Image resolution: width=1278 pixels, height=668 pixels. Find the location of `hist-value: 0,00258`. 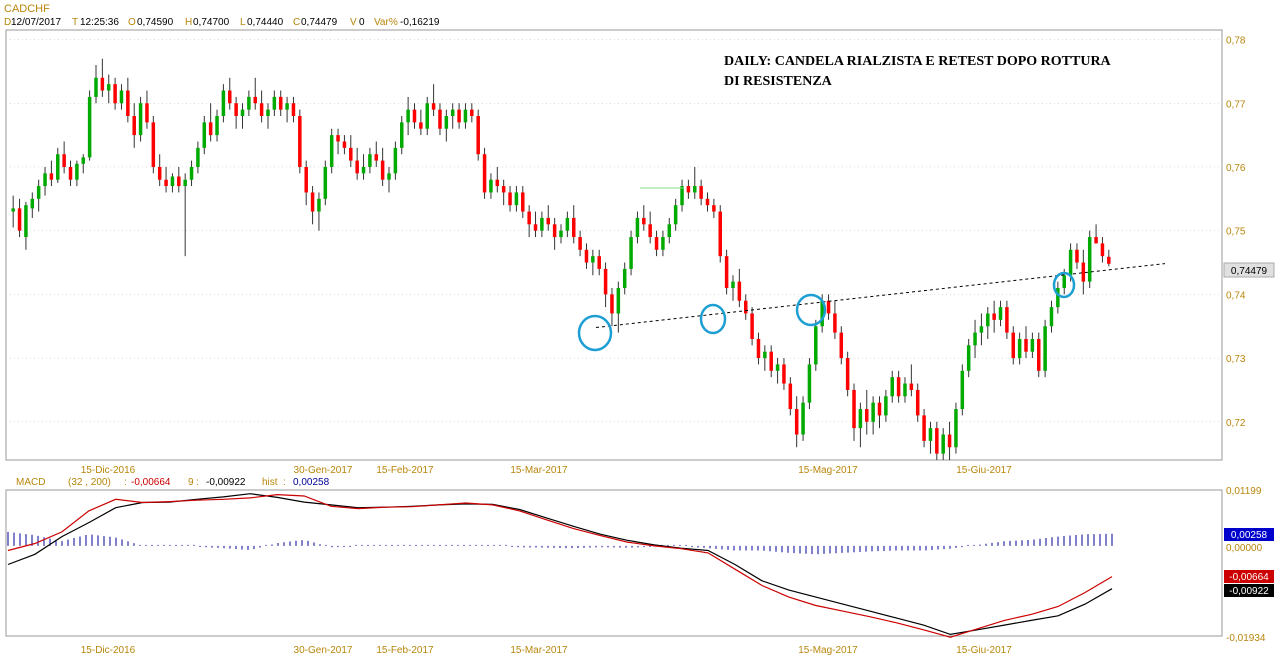

hist-value: 0,00258 is located at coordinates (311, 482).